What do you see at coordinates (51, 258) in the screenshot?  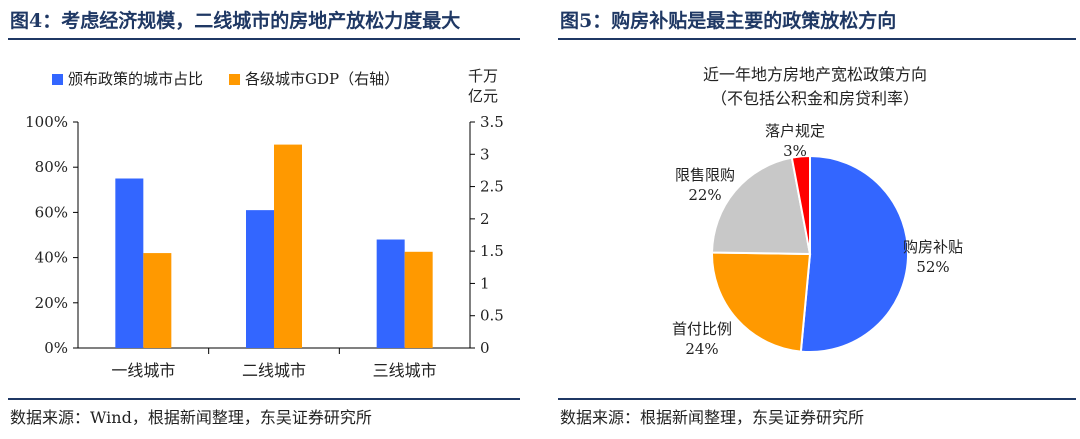 I see `left-tick-label: 40%` at bounding box center [51, 258].